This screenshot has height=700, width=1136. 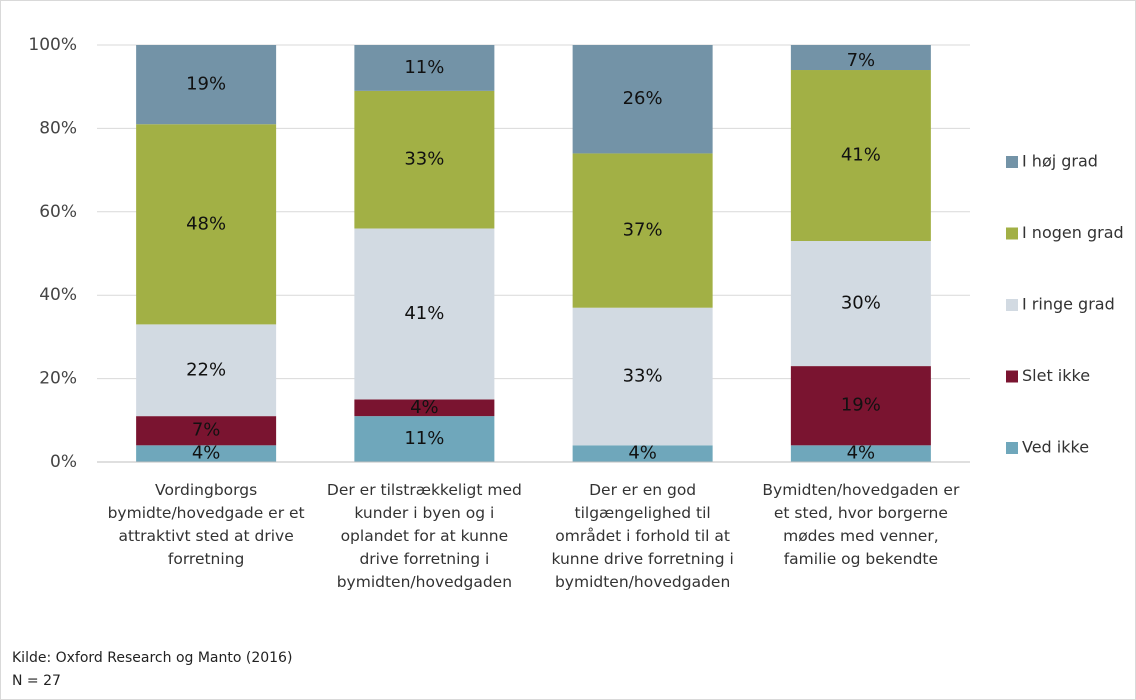 What do you see at coordinates (1068, 304) in the screenshot?
I see `legend-label: I ringe grad` at bounding box center [1068, 304].